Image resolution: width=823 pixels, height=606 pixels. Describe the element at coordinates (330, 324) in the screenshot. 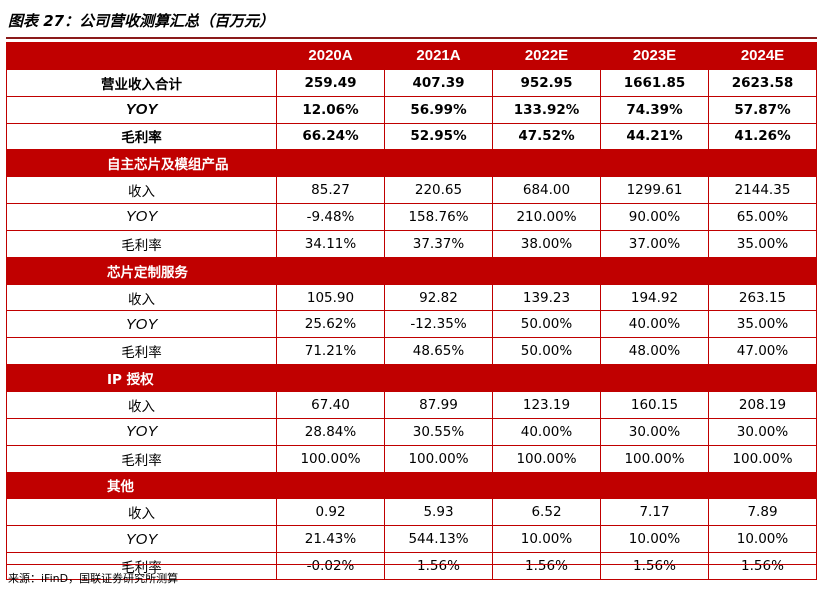

I see `value-cell: 25.62%` at that location.